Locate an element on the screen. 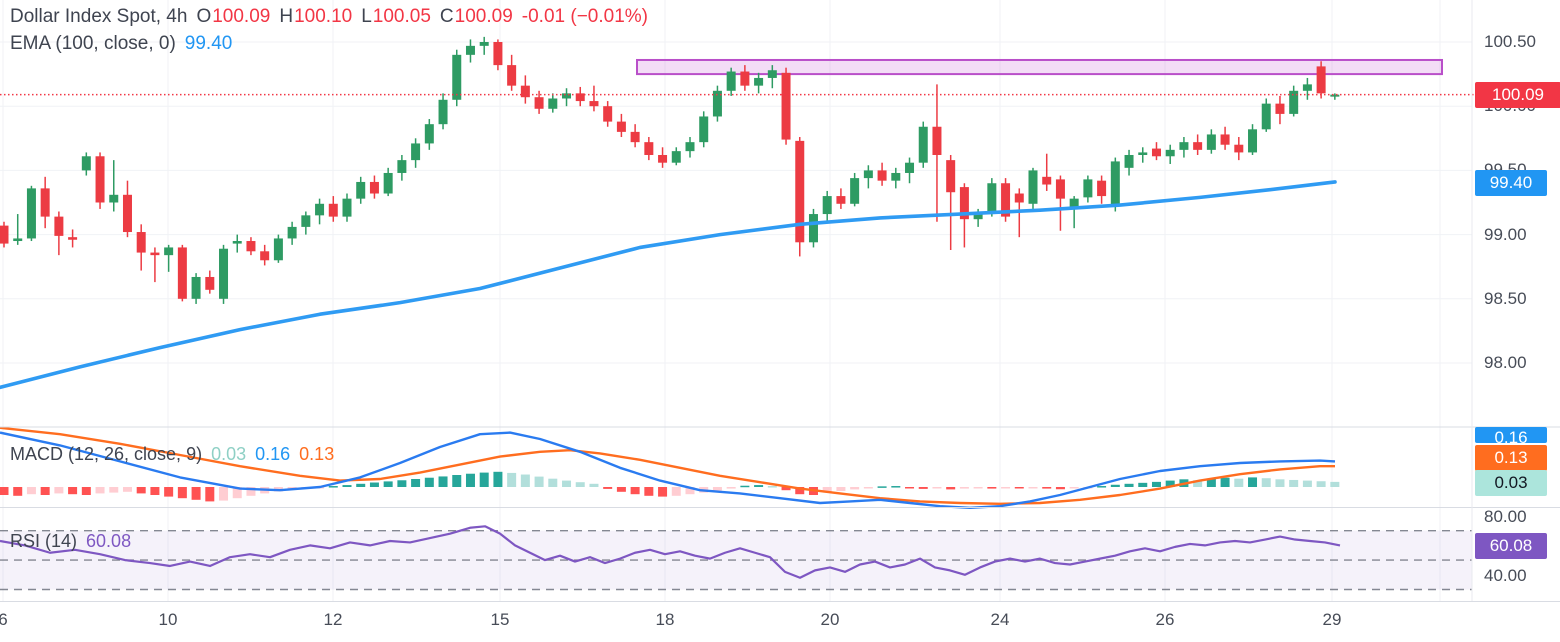 The height and width of the screenshot is (642, 1560). rsi-pane-legend: RSI (14) 60.08 is located at coordinates (70, 541).